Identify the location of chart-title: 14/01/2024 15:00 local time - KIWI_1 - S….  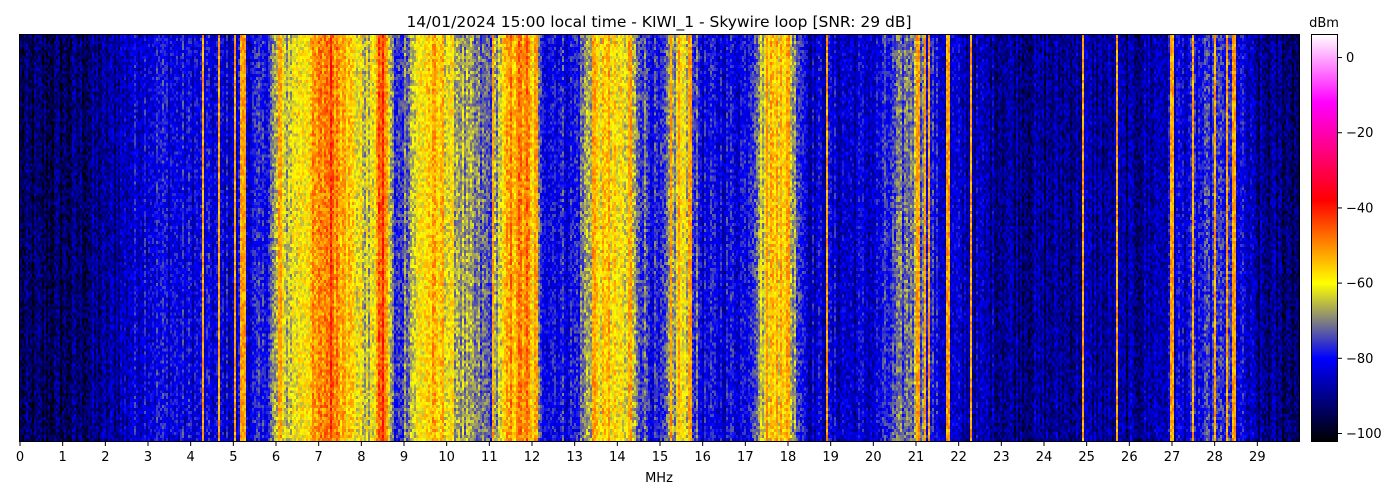
(658, 22).